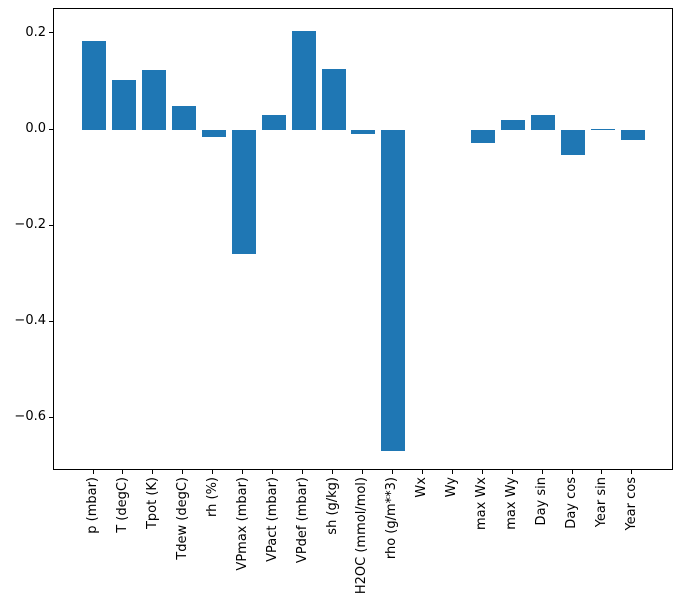  Describe the element at coordinates (242, 524) in the screenshot. I see `x-tick-label-vpmax-mbar-: VPmax (mbar)` at that location.